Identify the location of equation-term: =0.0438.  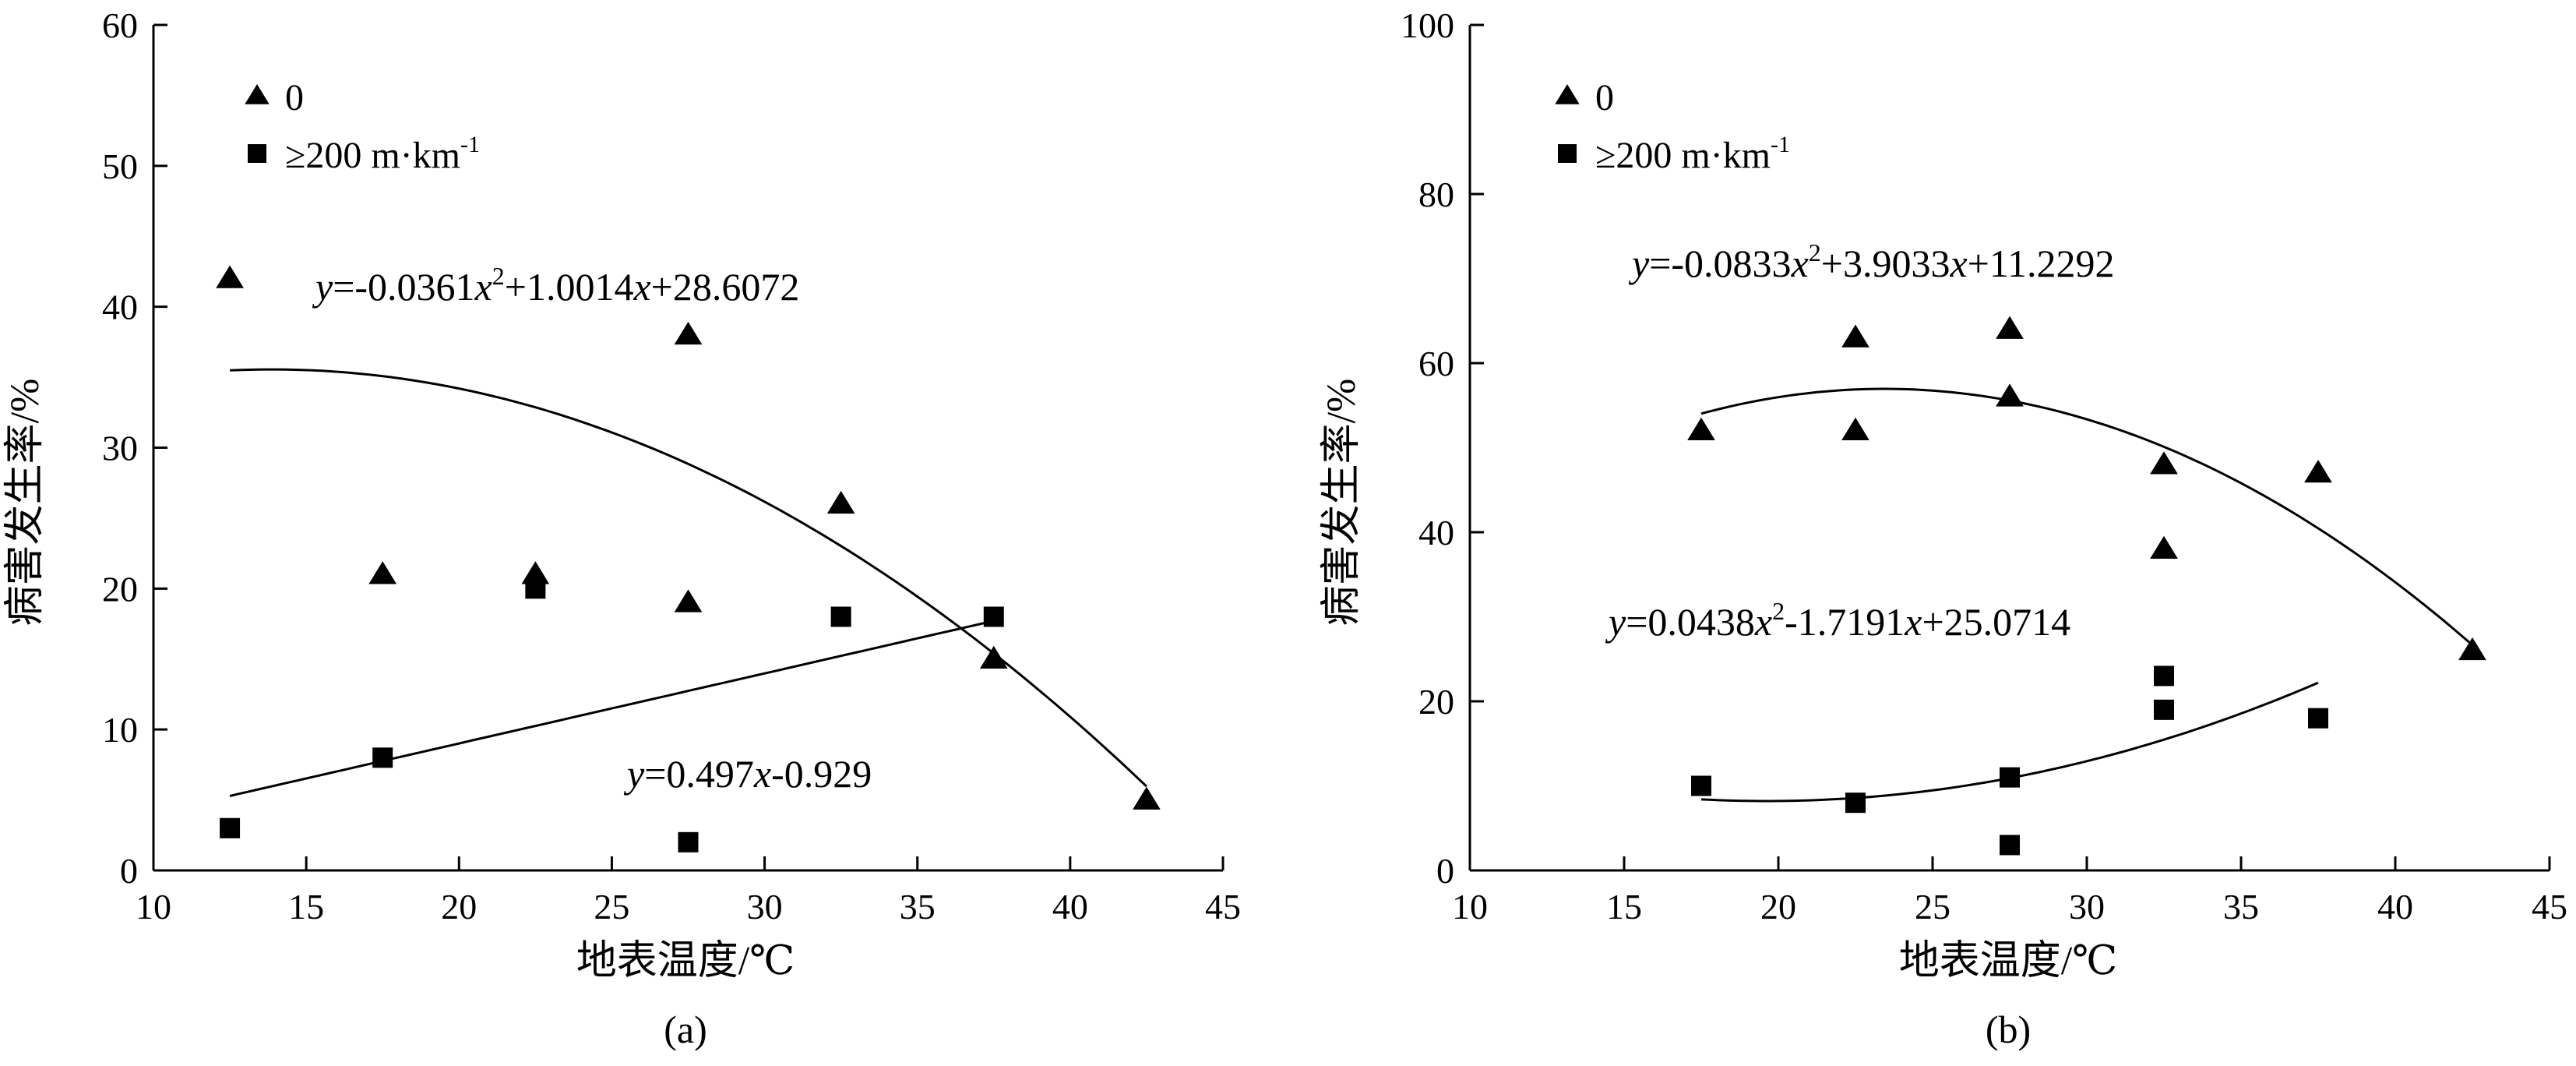
(1690, 622).